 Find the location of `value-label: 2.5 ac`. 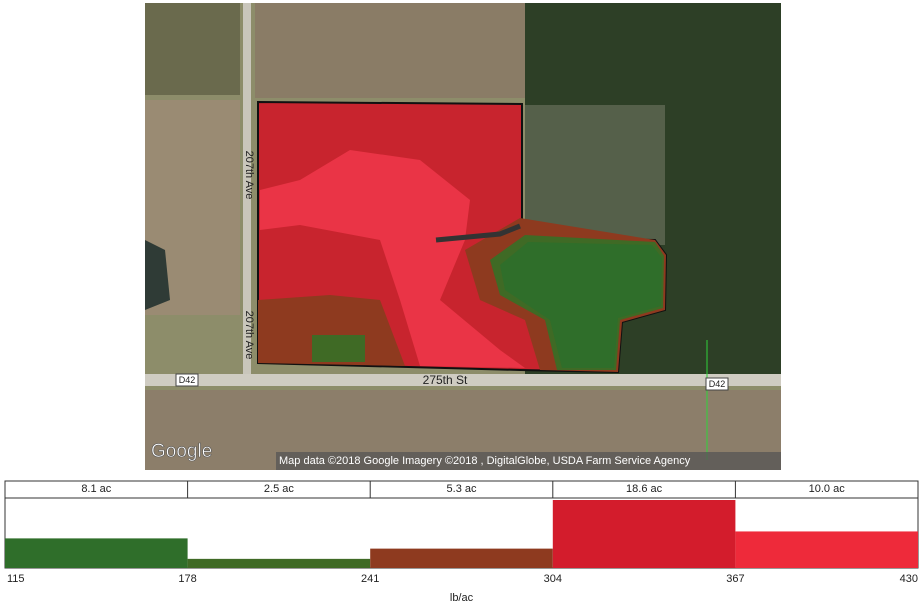

value-label: 2.5 ac is located at coordinates (279, 489).